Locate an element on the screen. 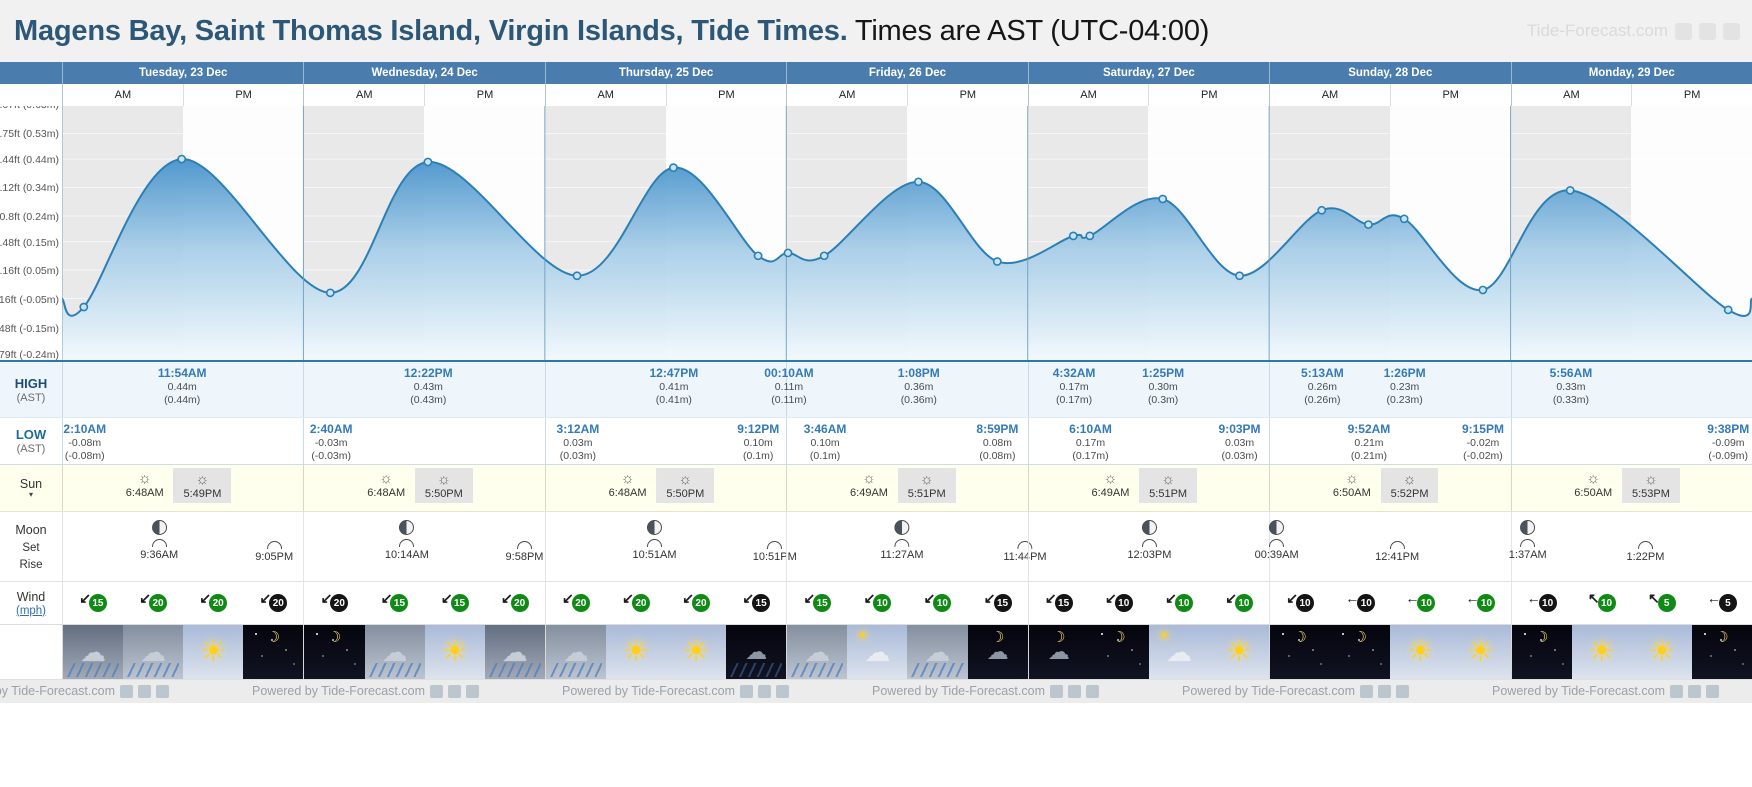  high-tide-height-alt: (0.23m) is located at coordinates (1404, 400).